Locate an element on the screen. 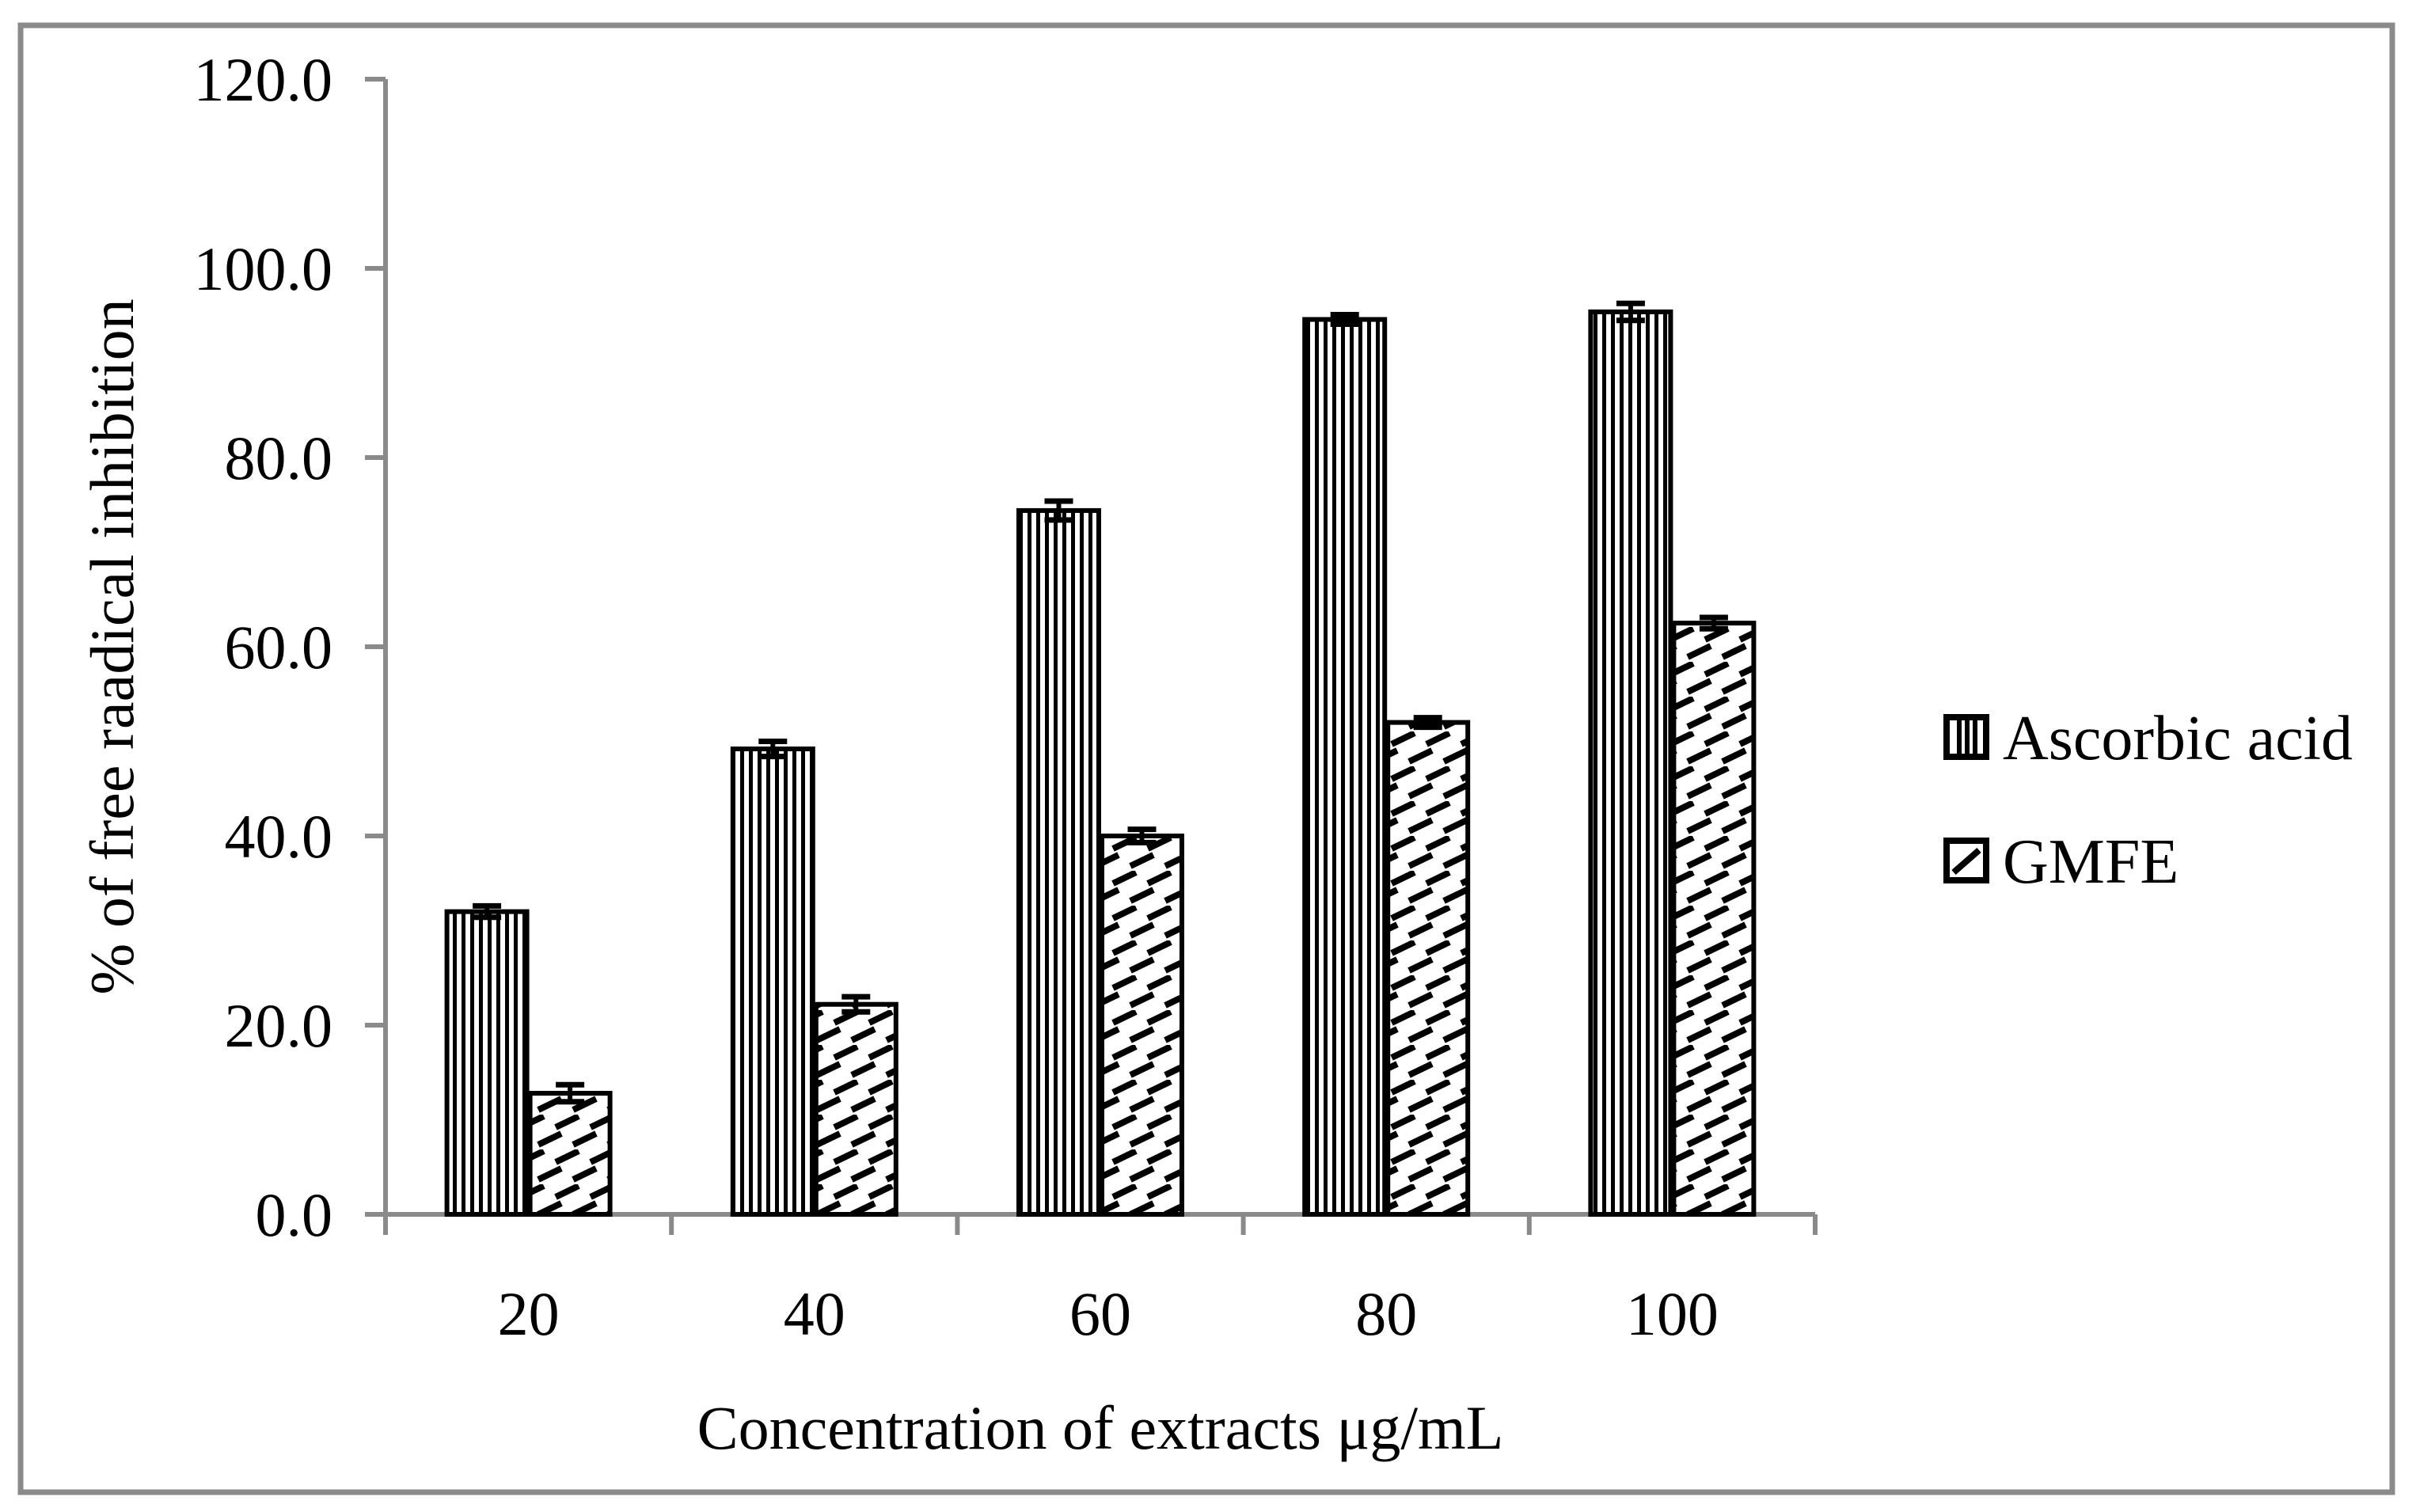 This screenshot has width=2416, height=1512. y-tick-label: 0.0 is located at coordinates (294, 1214).